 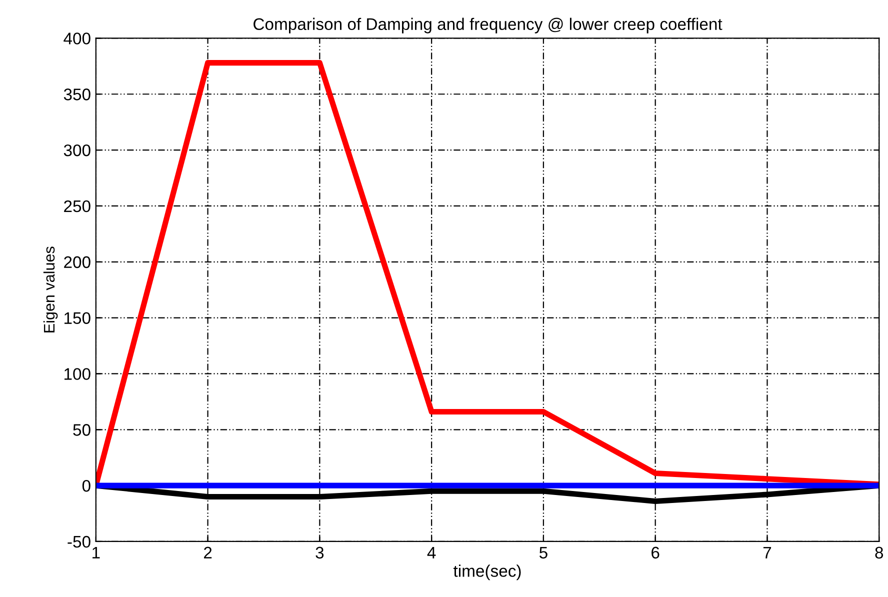 I want to click on x-axis-title: time(sec), so click(x=487, y=572).